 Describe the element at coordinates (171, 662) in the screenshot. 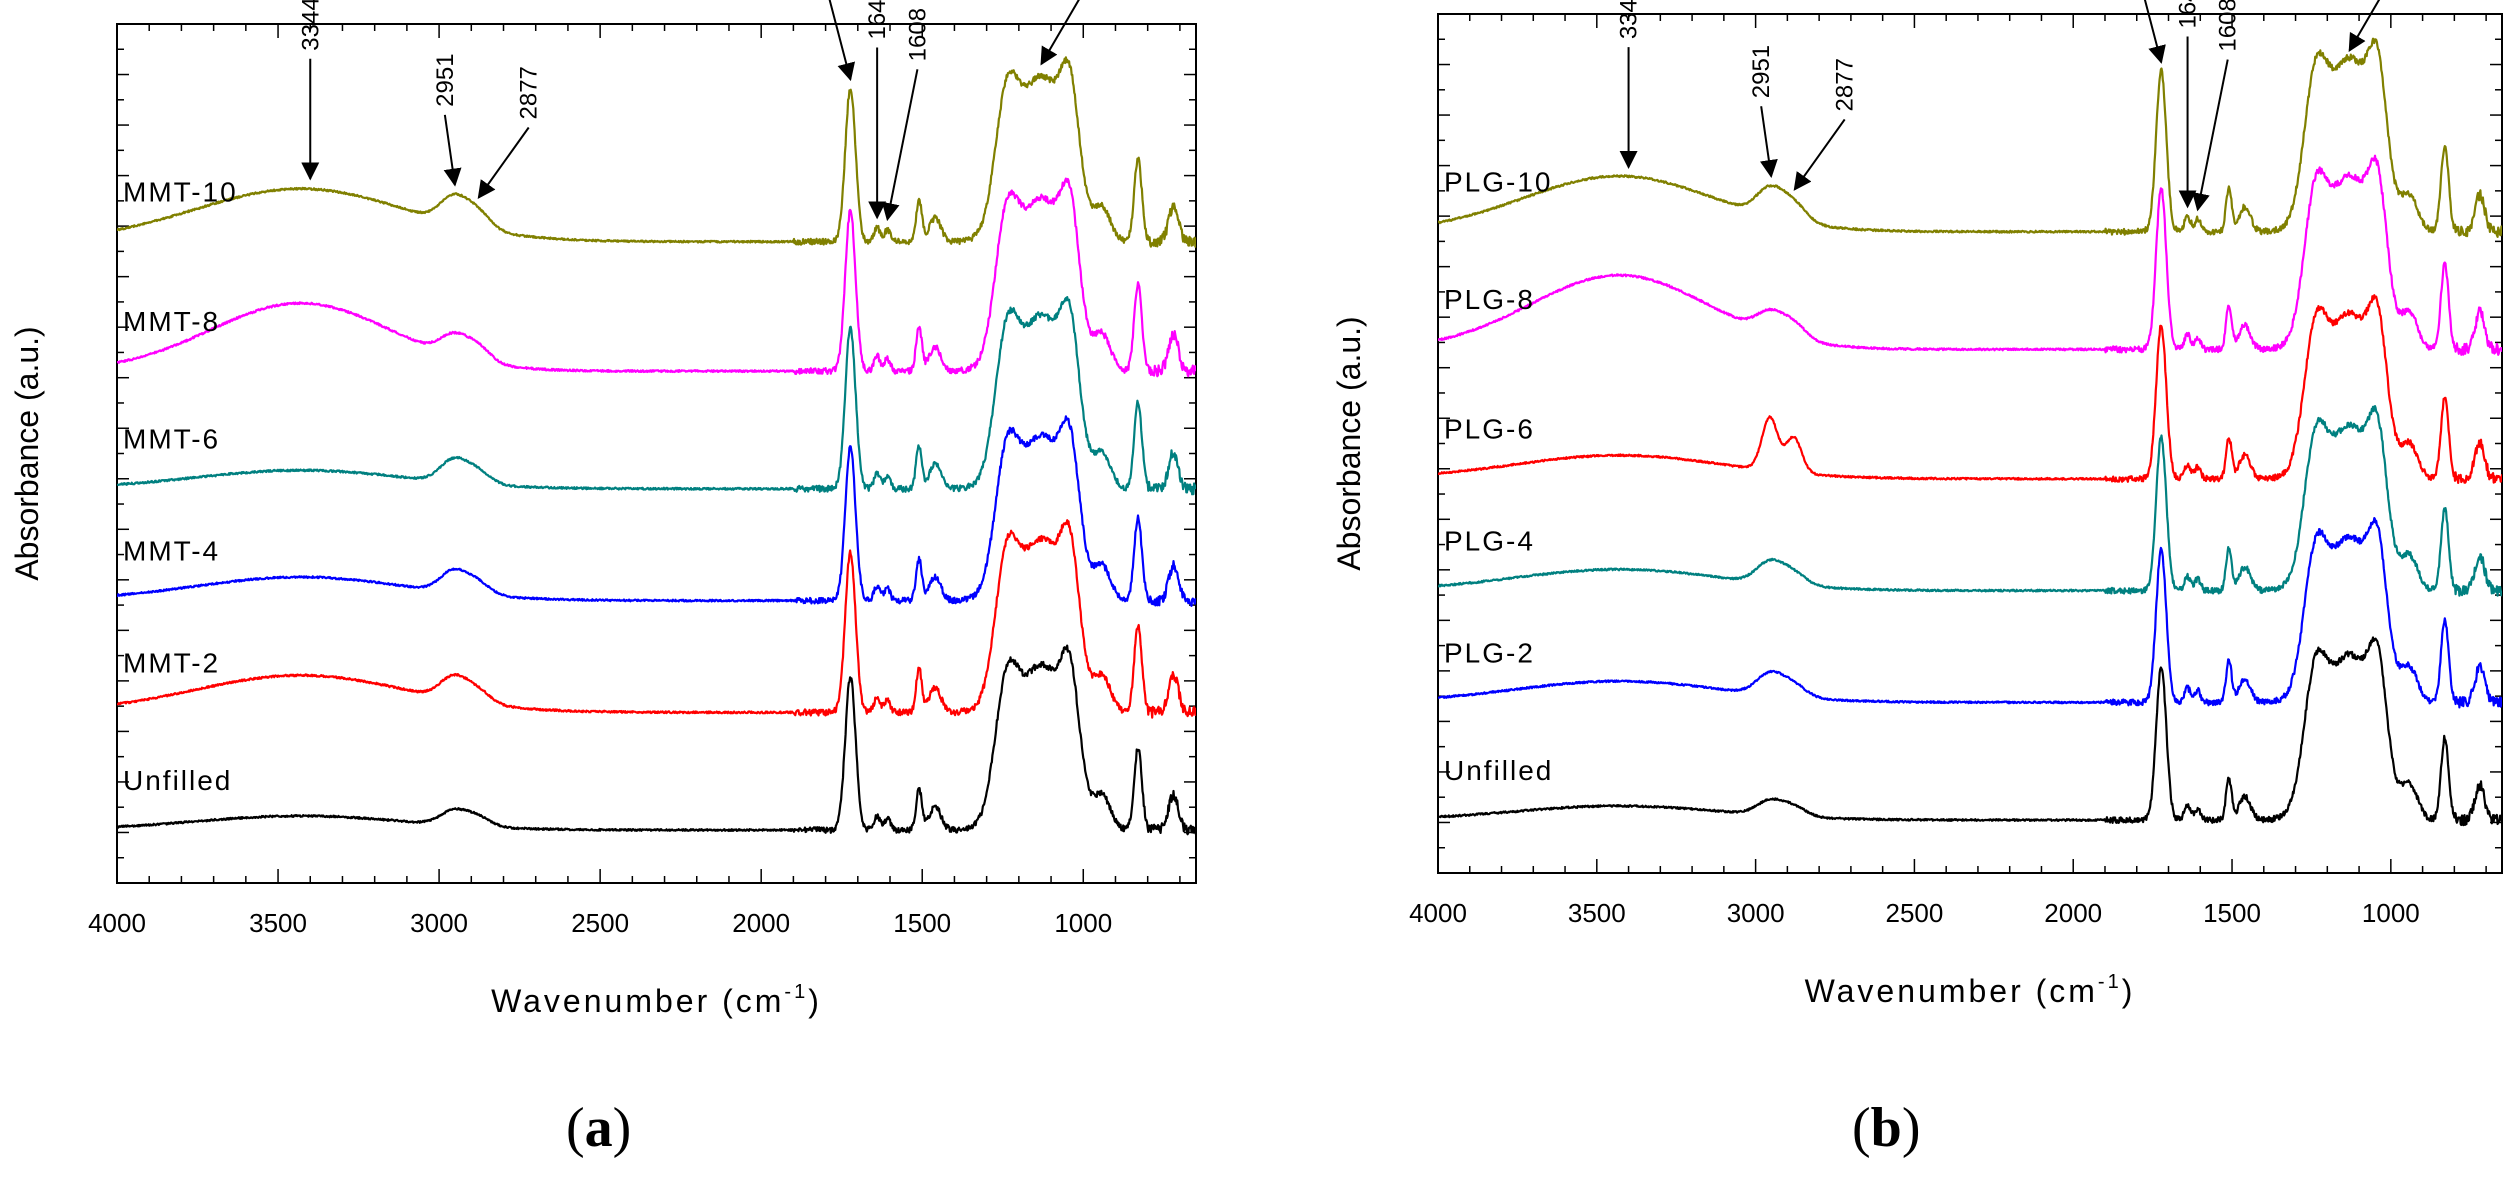

I see `series-label-mmt-2: MMT-2` at that location.